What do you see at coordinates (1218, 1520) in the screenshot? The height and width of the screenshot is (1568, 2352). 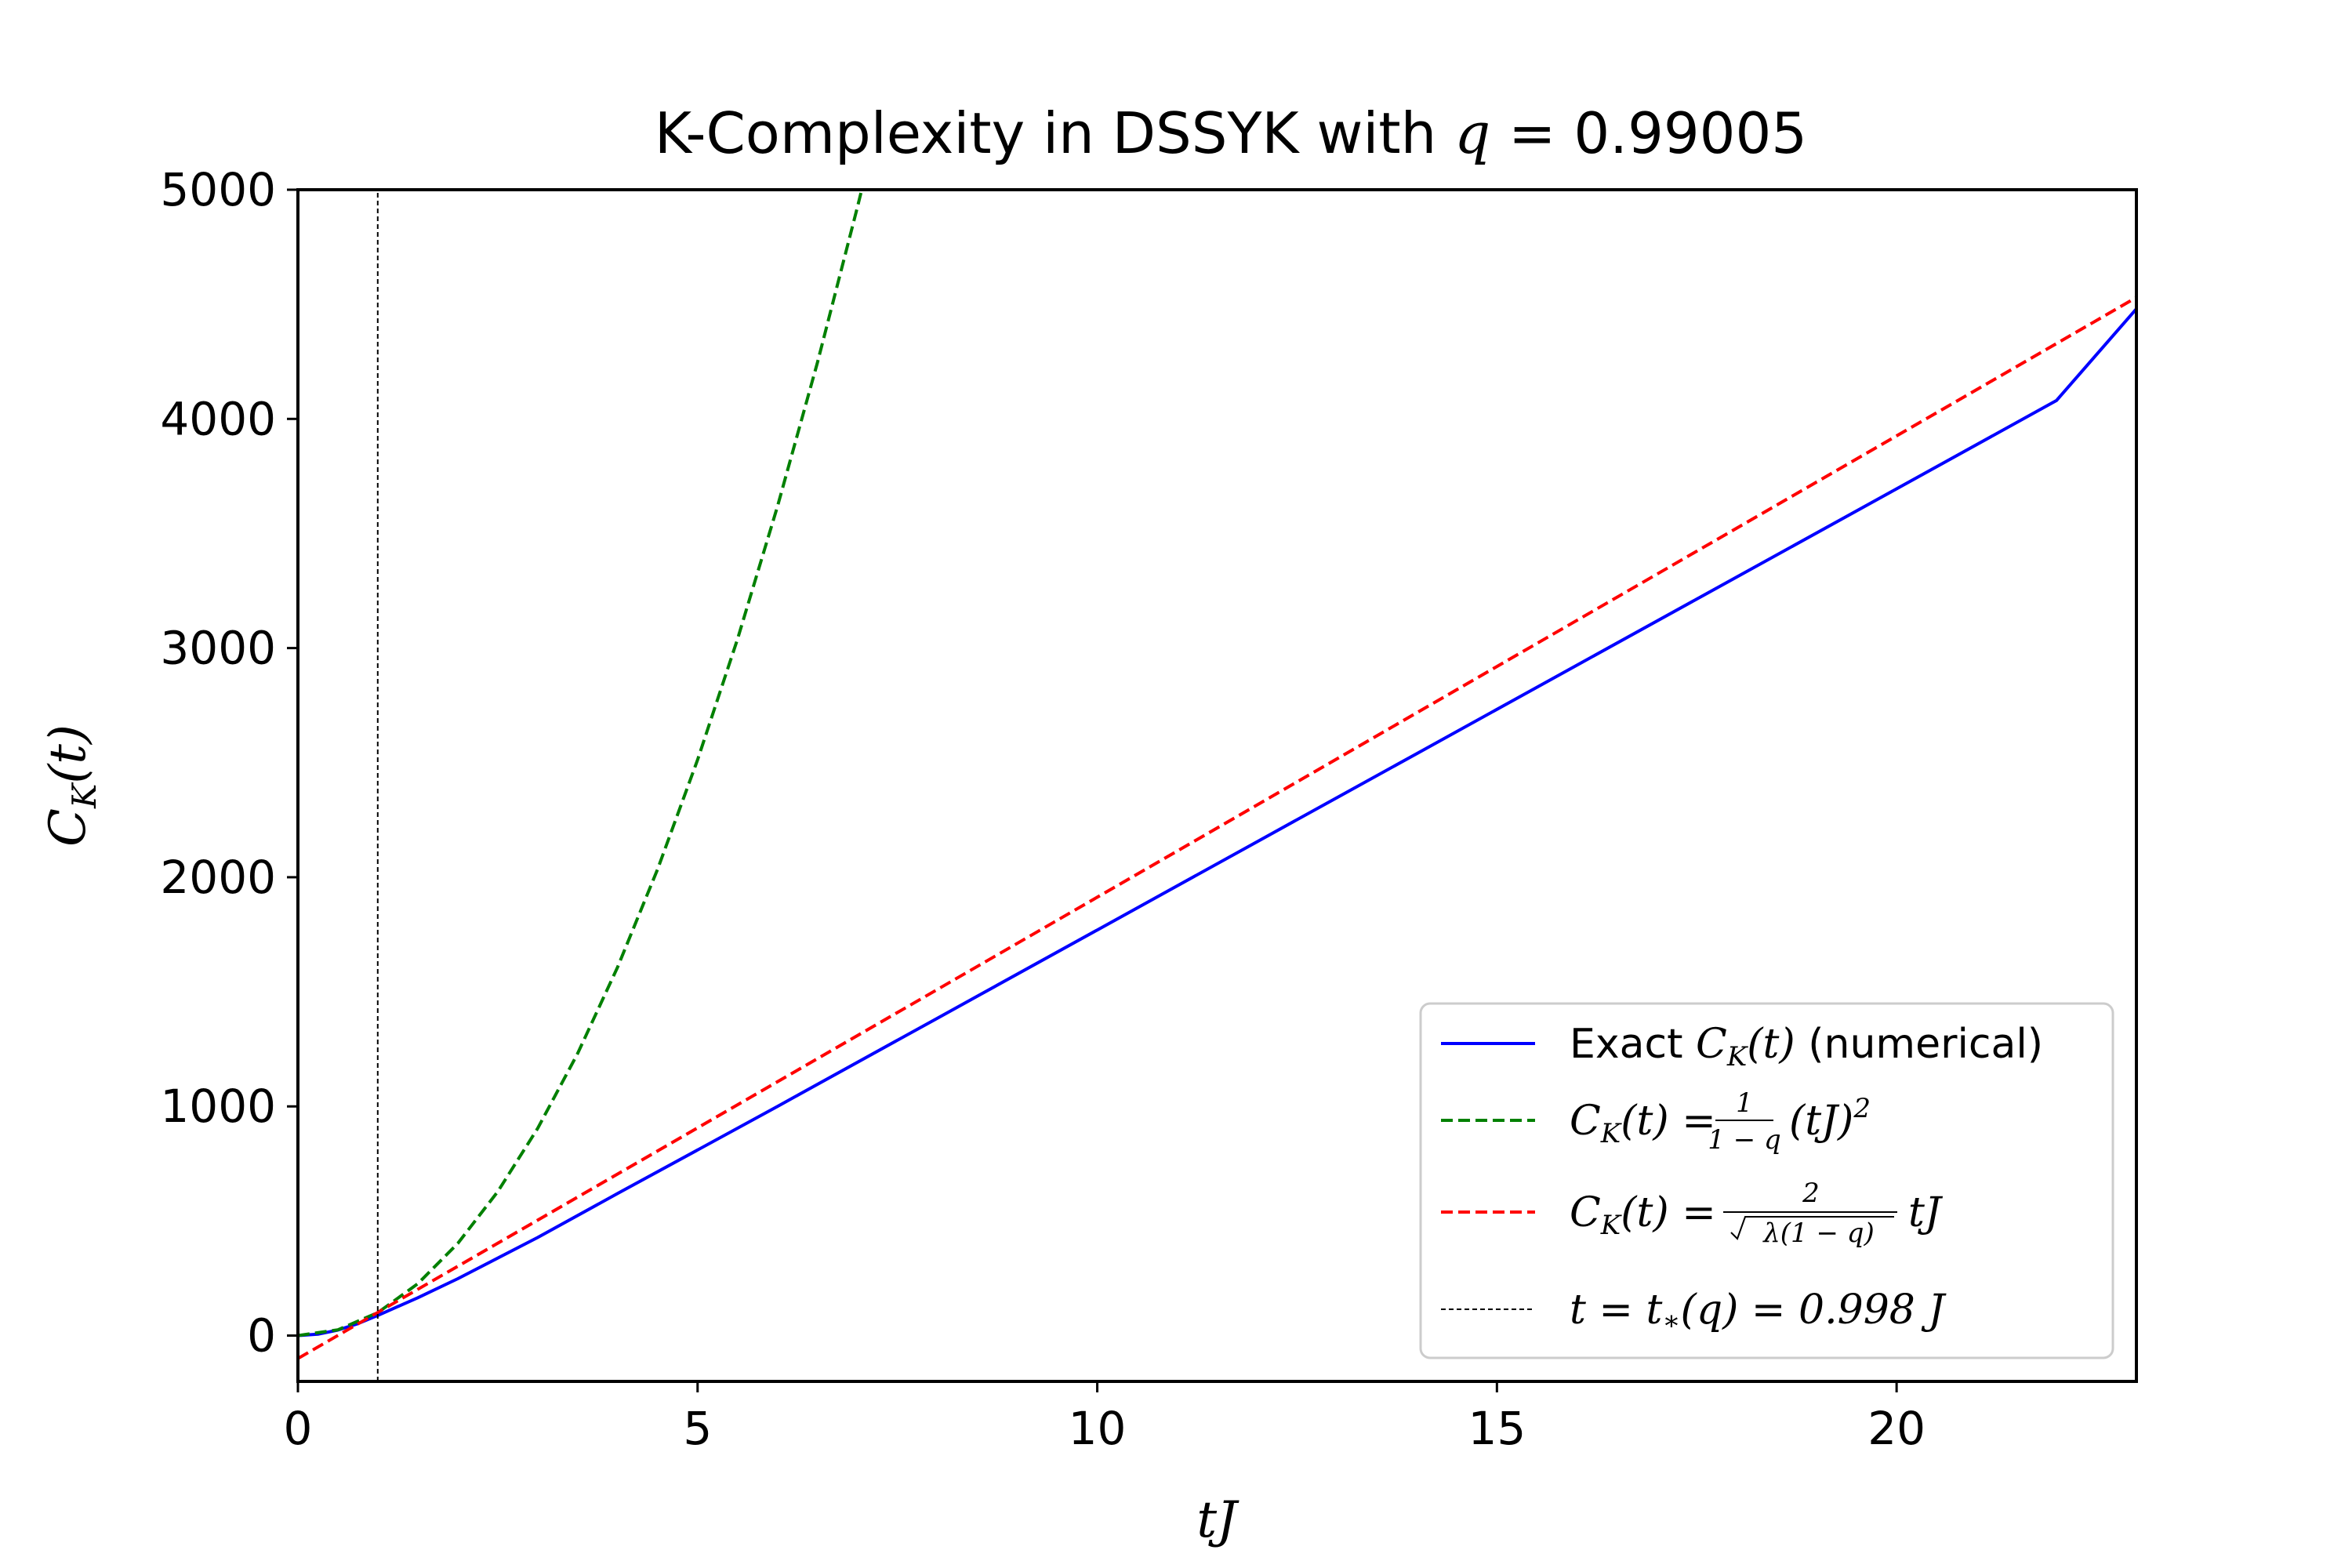 I see `x-axis-label: tJ` at bounding box center [1218, 1520].